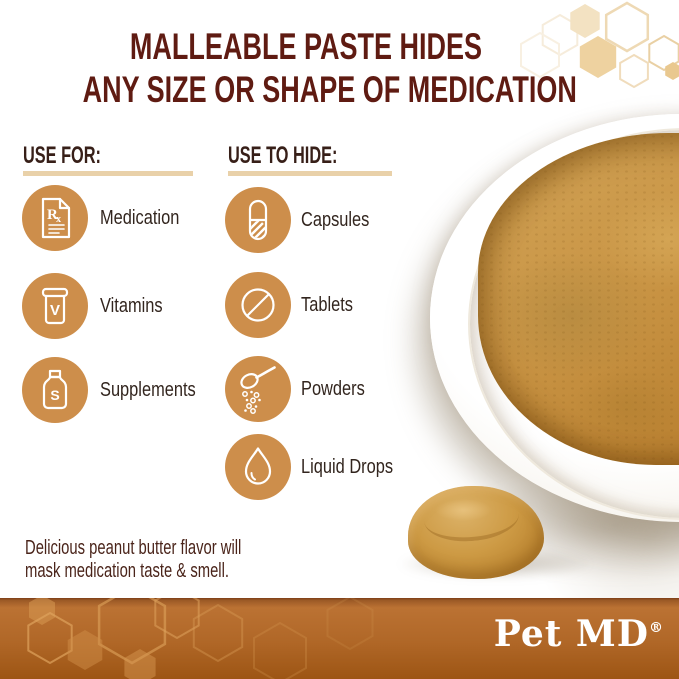 This screenshot has height=679, width=679. Describe the element at coordinates (258, 305) in the screenshot. I see `tablet-icon` at that location.